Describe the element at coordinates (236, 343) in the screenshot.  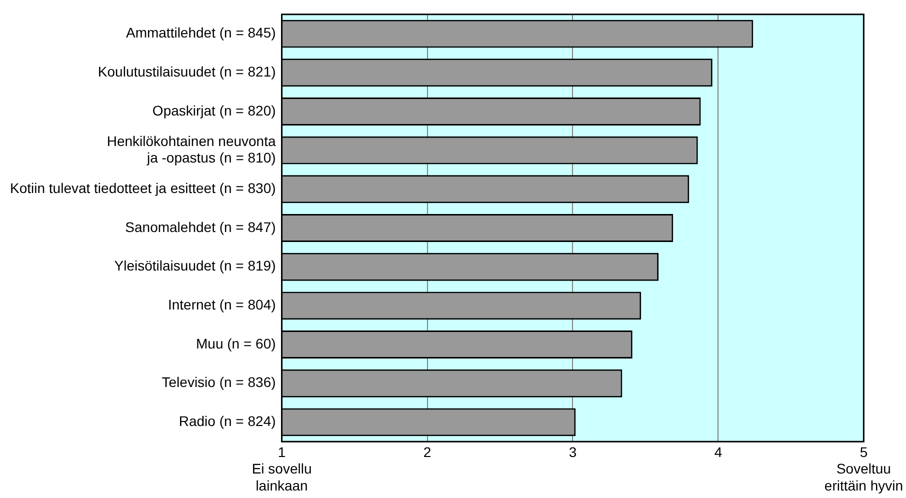
I see `y-tick-label: Muu (n = 60)` at that location.